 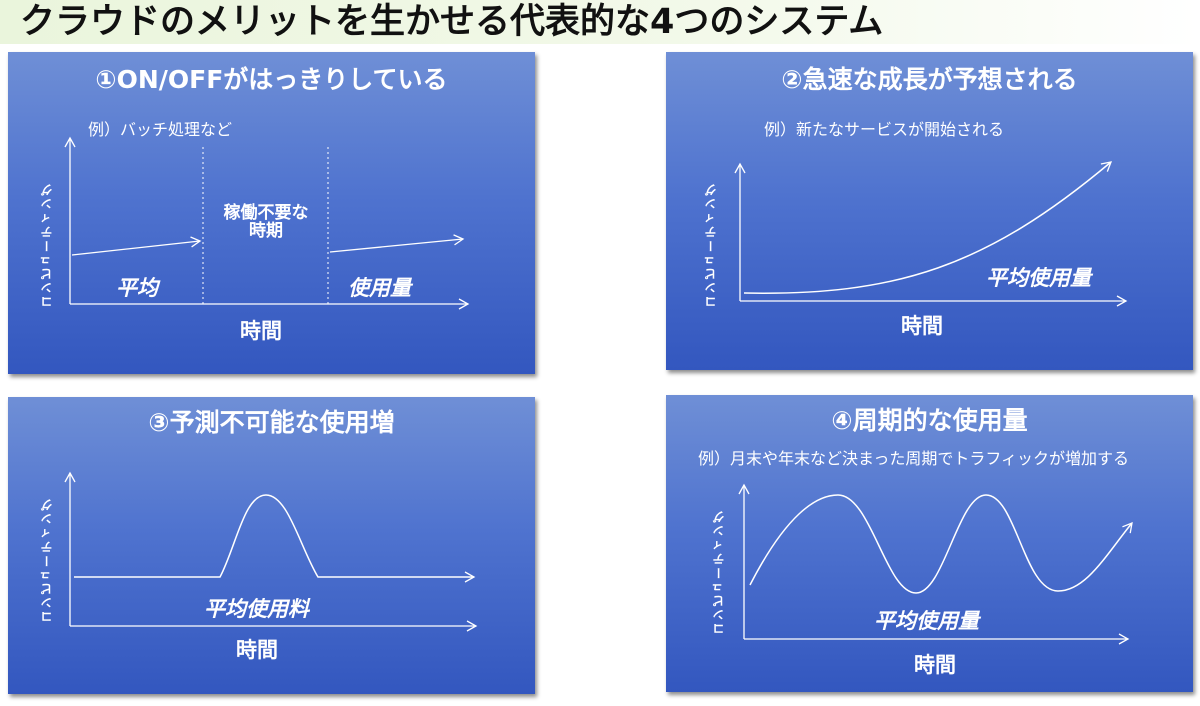 I want to click on average-usage-label: 平均使用料, so click(x=256, y=609).